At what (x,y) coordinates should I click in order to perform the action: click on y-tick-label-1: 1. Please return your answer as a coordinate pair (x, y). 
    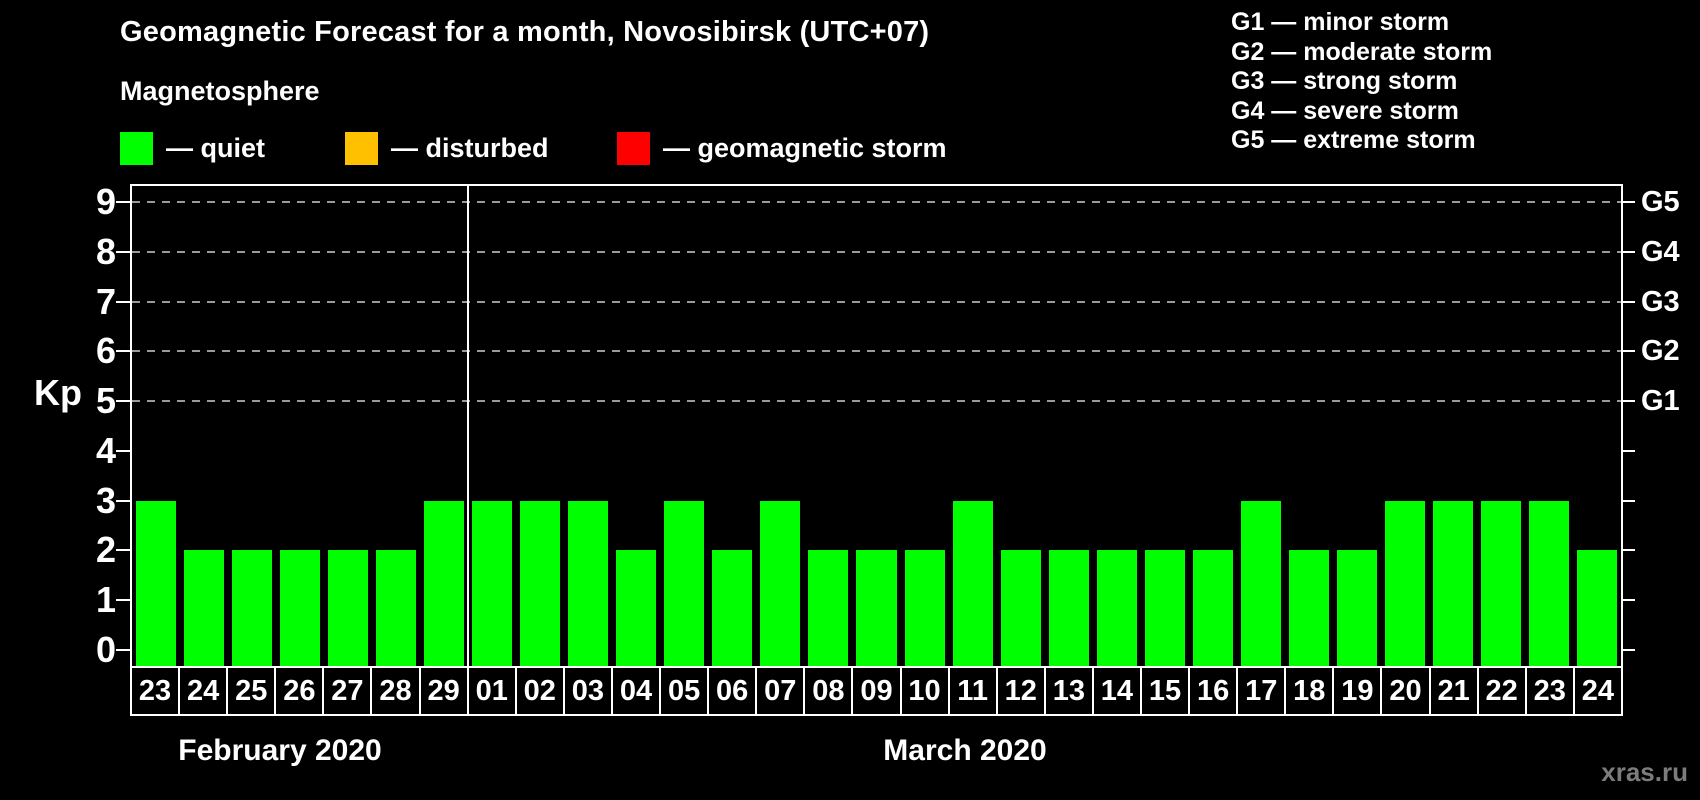
    Looking at the image, I should click on (105, 600).